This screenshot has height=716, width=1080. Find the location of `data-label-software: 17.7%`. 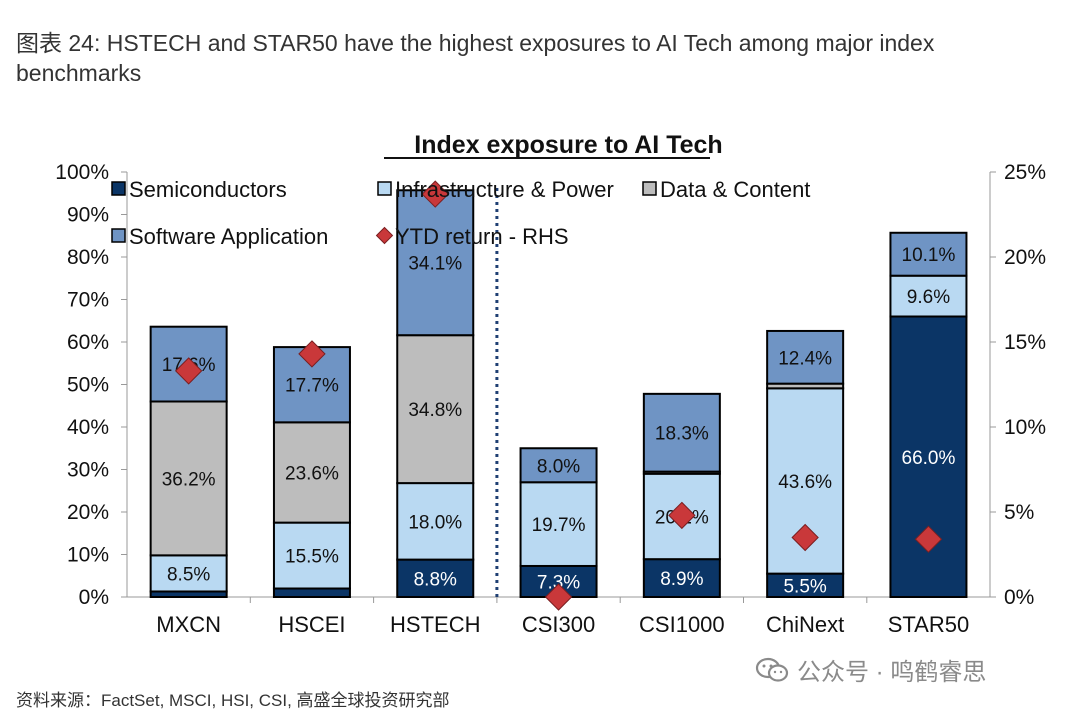

data-label-software: 17.7% is located at coordinates (312, 386).